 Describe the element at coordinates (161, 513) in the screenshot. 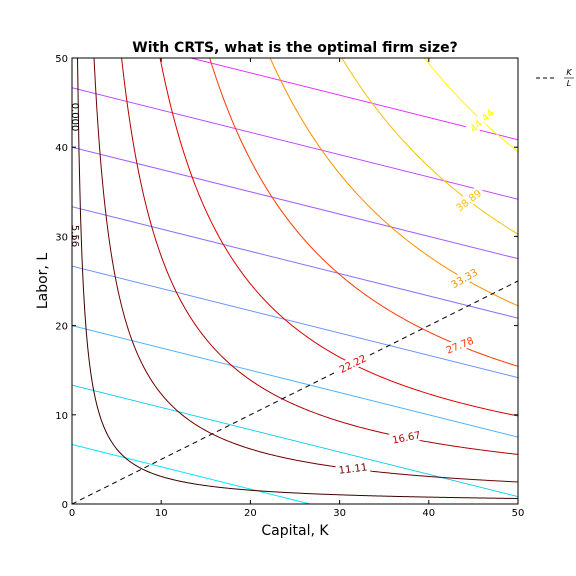

I see `x-tick-label: 10` at that location.